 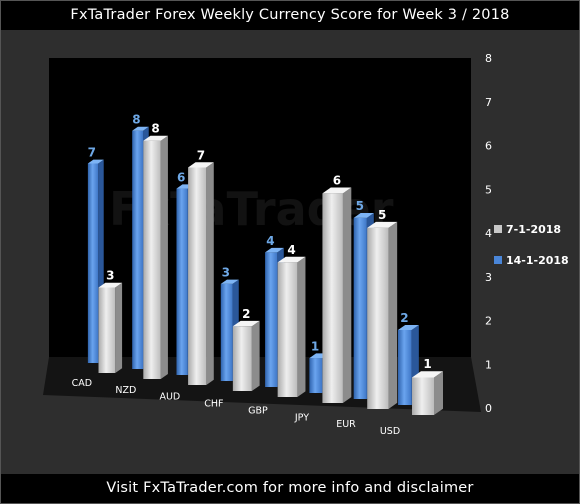 I want to click on data-label-newer: 4, so click(x=270, y=241).